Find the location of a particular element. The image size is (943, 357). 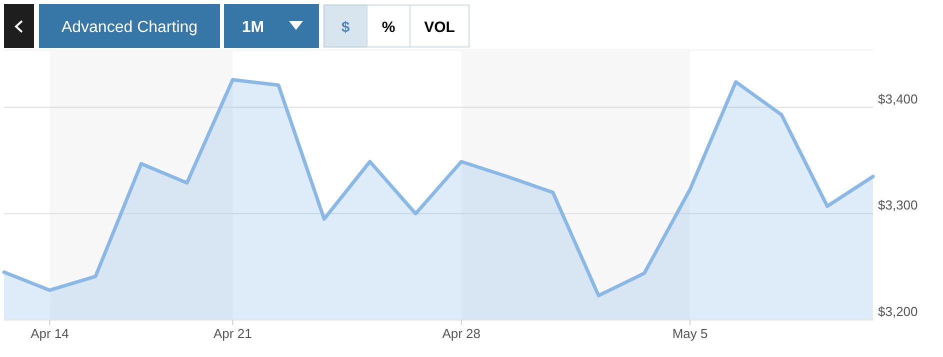

y-tick-label: $3,400 is located at coordinates (898, 98).